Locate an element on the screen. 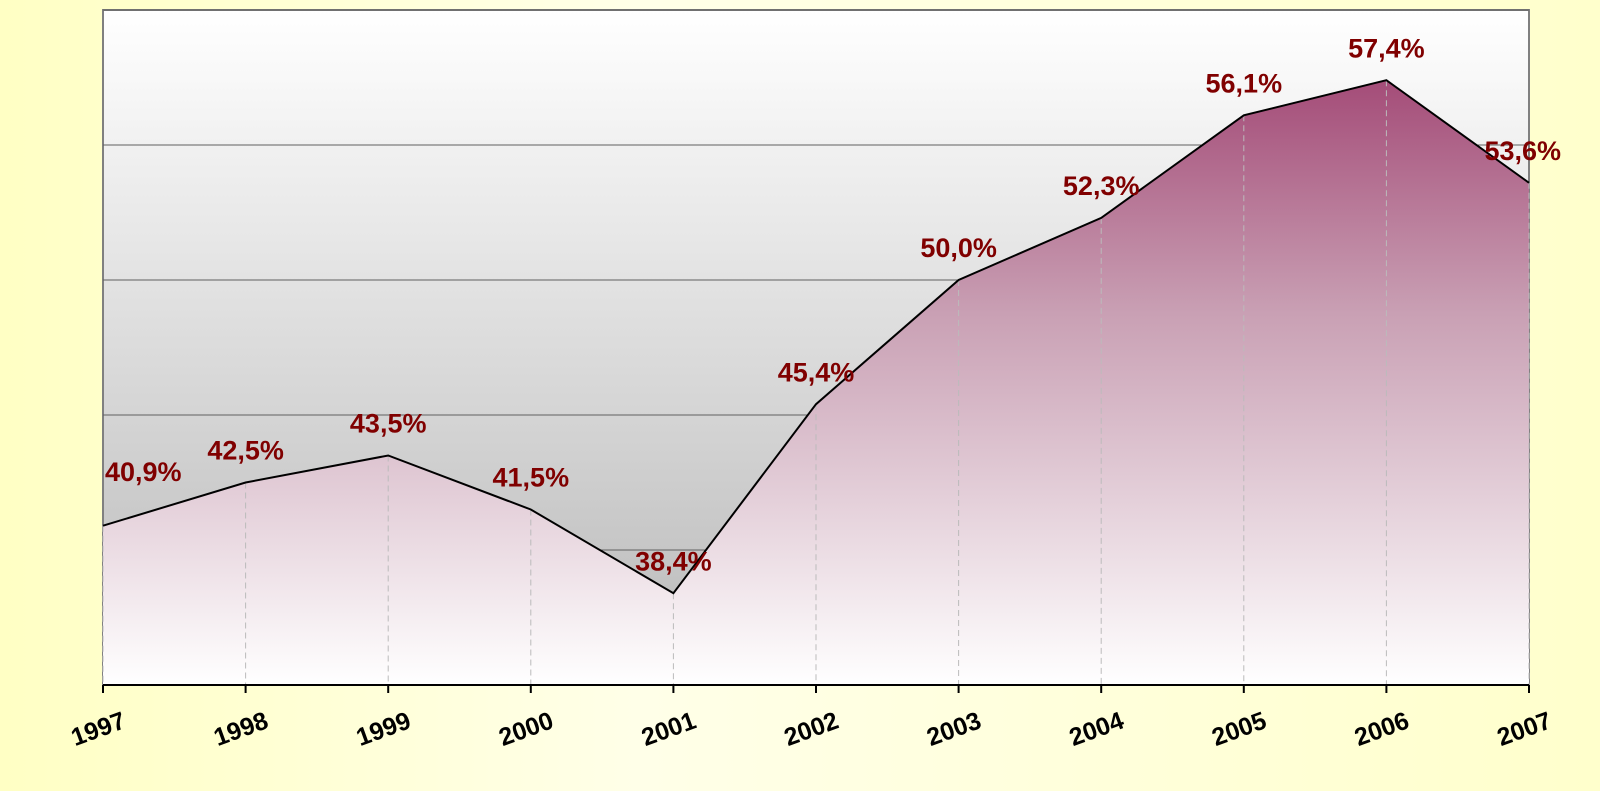 The height and width of the screenshot is (791, 1600). x-tick-label: 2007 is located at coordinates (1524, 729).